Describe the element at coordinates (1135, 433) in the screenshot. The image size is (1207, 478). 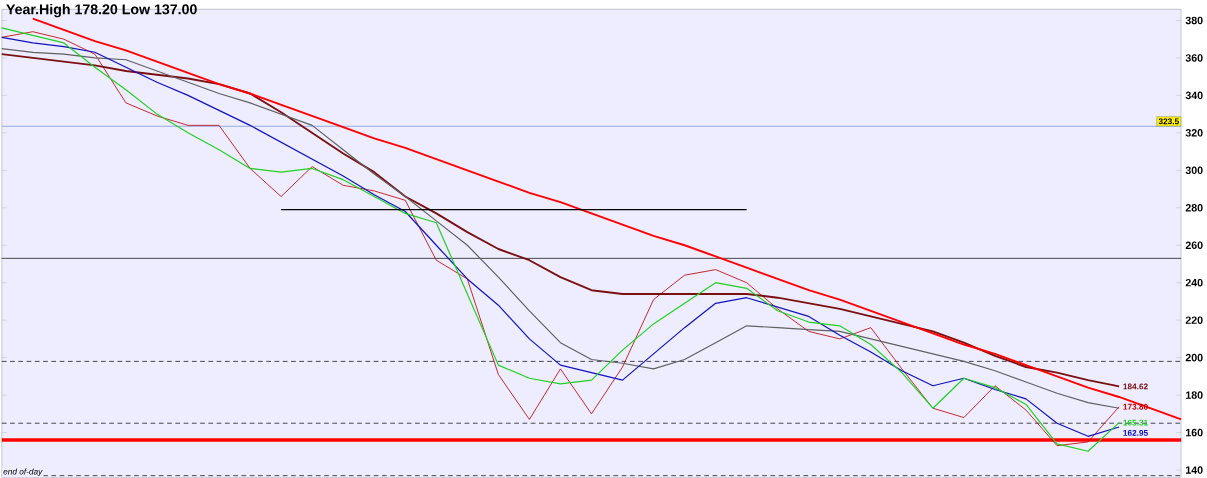
I see `data-label: 162.95` at that location.